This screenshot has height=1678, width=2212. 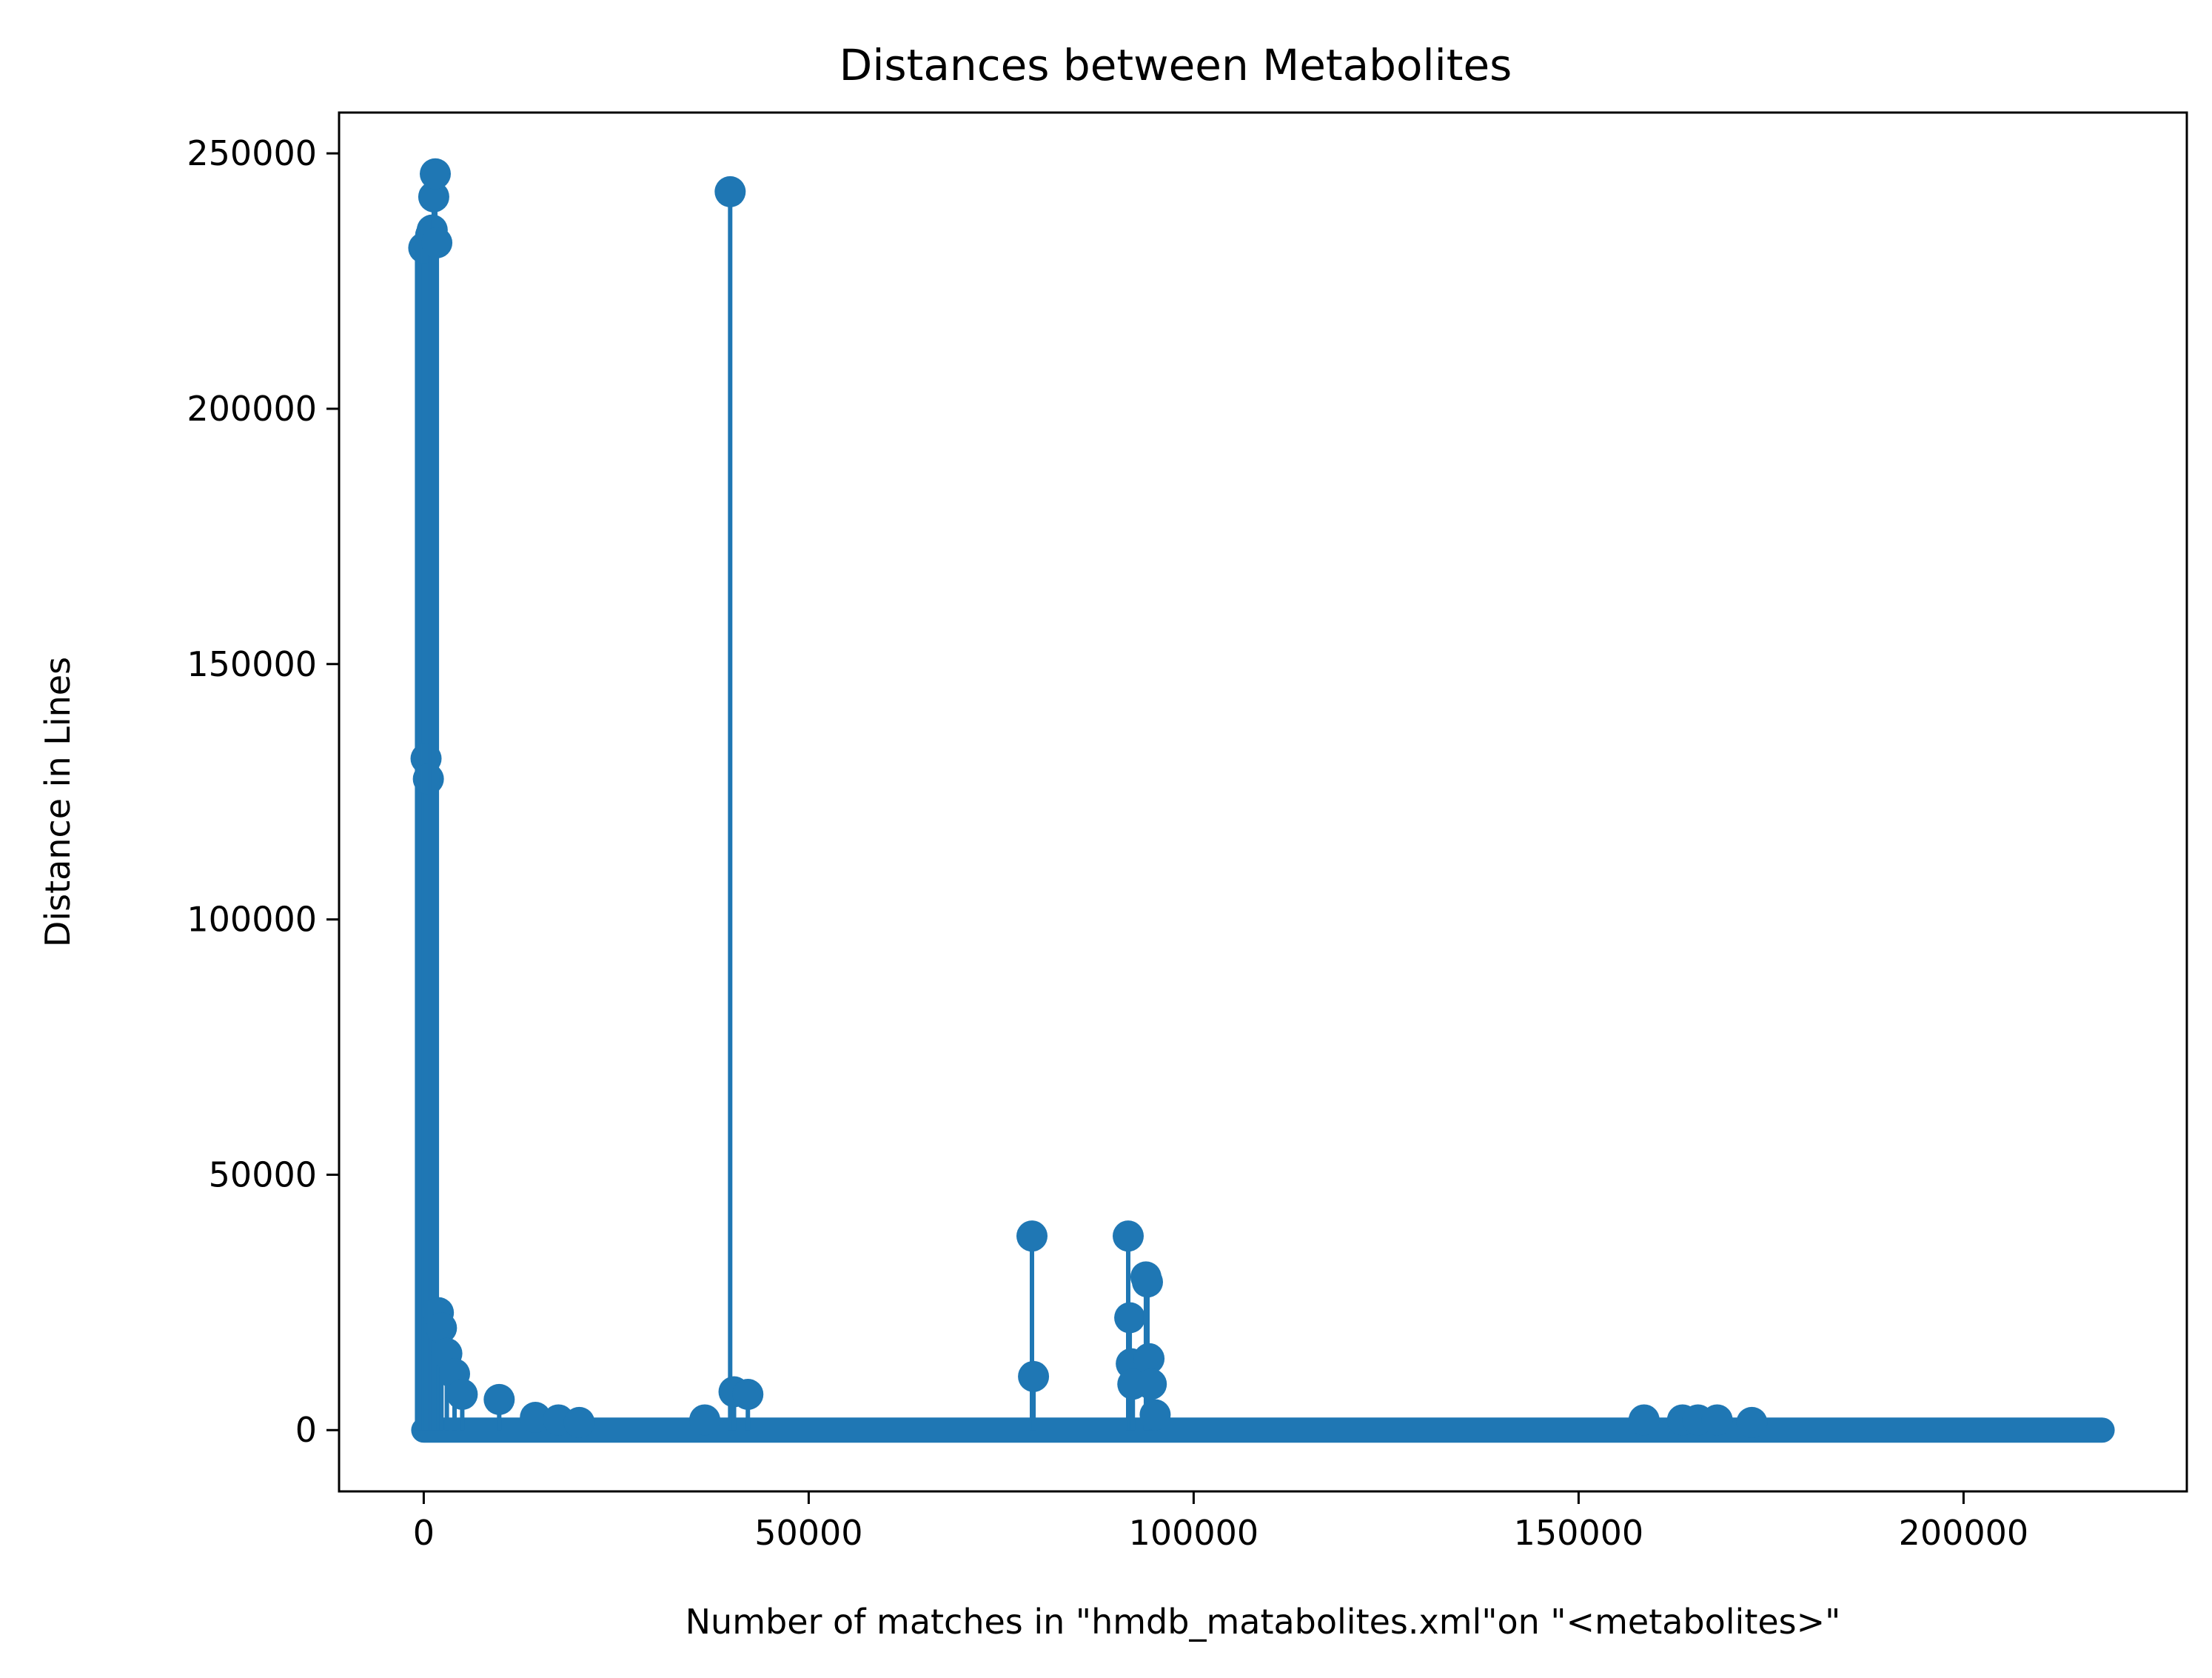 I want to click on x-axis: 0 50000 100000 150000 200000, so click(x=1220, y=1522).